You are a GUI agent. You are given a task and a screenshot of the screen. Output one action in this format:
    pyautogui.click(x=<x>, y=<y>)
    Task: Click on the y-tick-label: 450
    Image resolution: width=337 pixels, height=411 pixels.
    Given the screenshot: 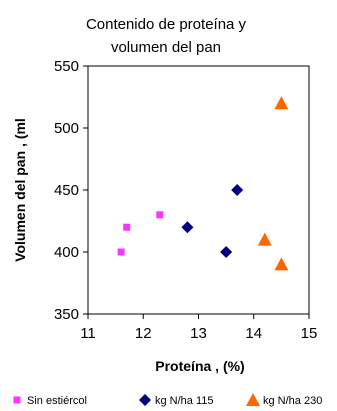 What is the action you would take?
    pyautogui.click(x=66, y=190)
    